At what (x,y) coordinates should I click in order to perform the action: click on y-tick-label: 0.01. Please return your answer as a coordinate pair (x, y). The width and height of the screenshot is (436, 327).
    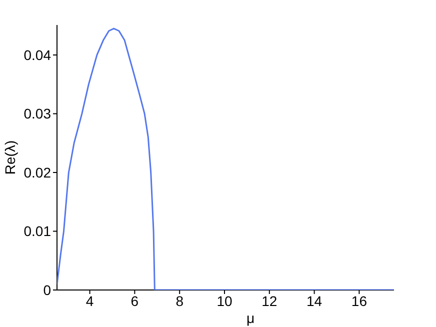
    Looking at the image, I should click on (38, 231).